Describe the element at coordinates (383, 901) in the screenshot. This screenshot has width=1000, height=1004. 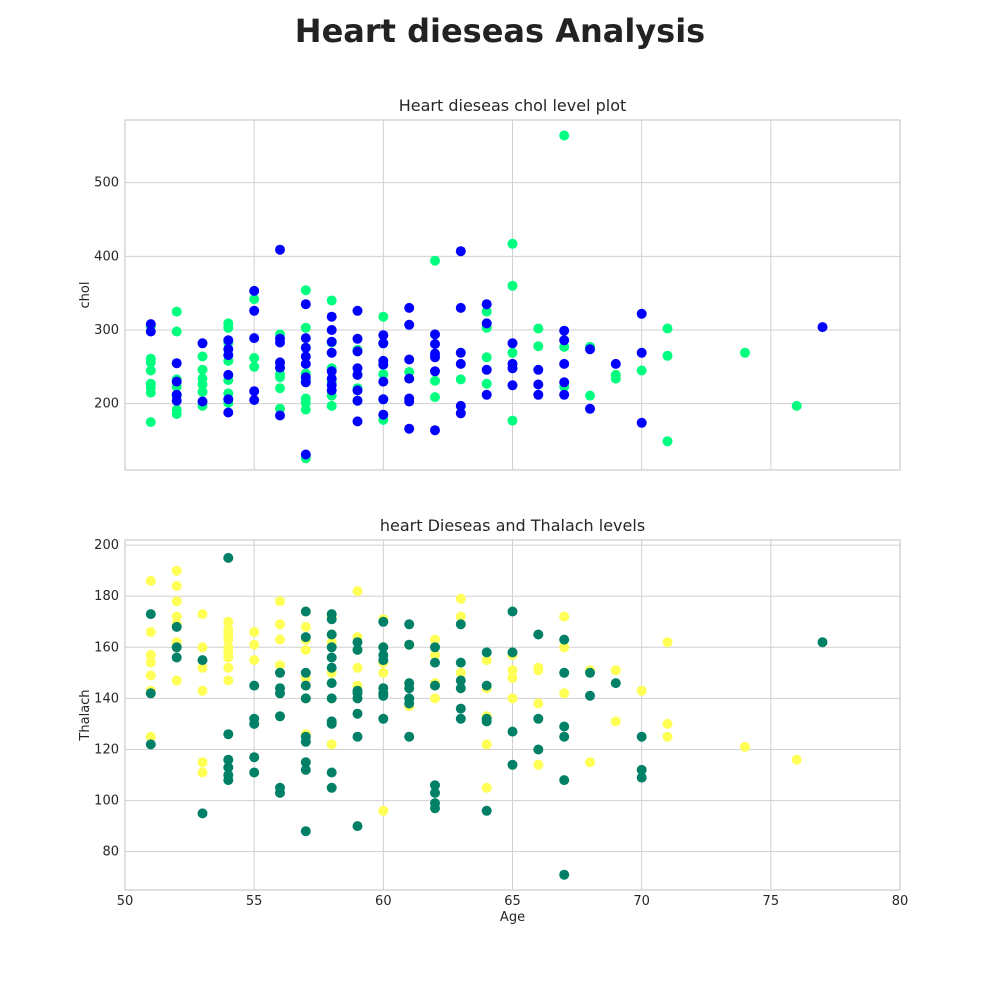
I see `x-tick-label: 60` at that location.